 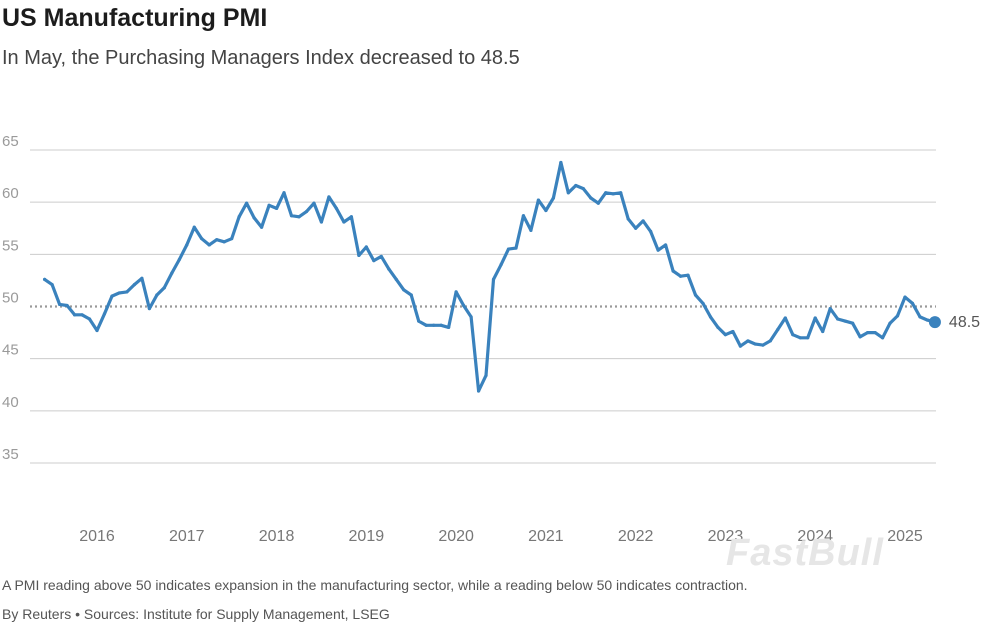 I want to click on x-tick-label: 2019, so click(x=367, y=536).